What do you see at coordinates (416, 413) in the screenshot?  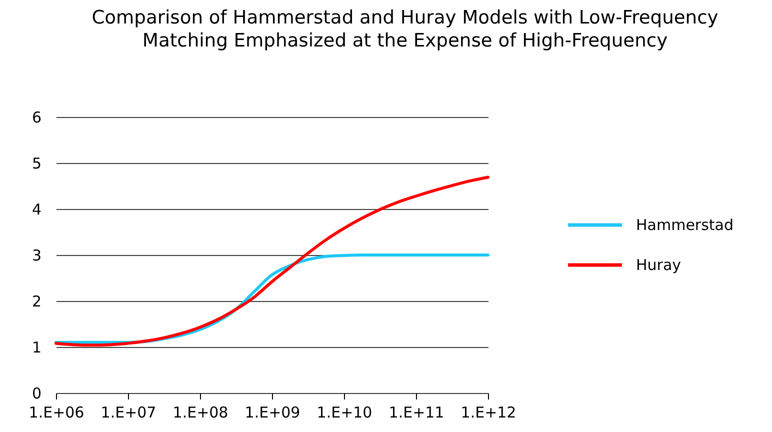 I see `x-tick-label: 1.E+11` at bounding box center [416, 413].